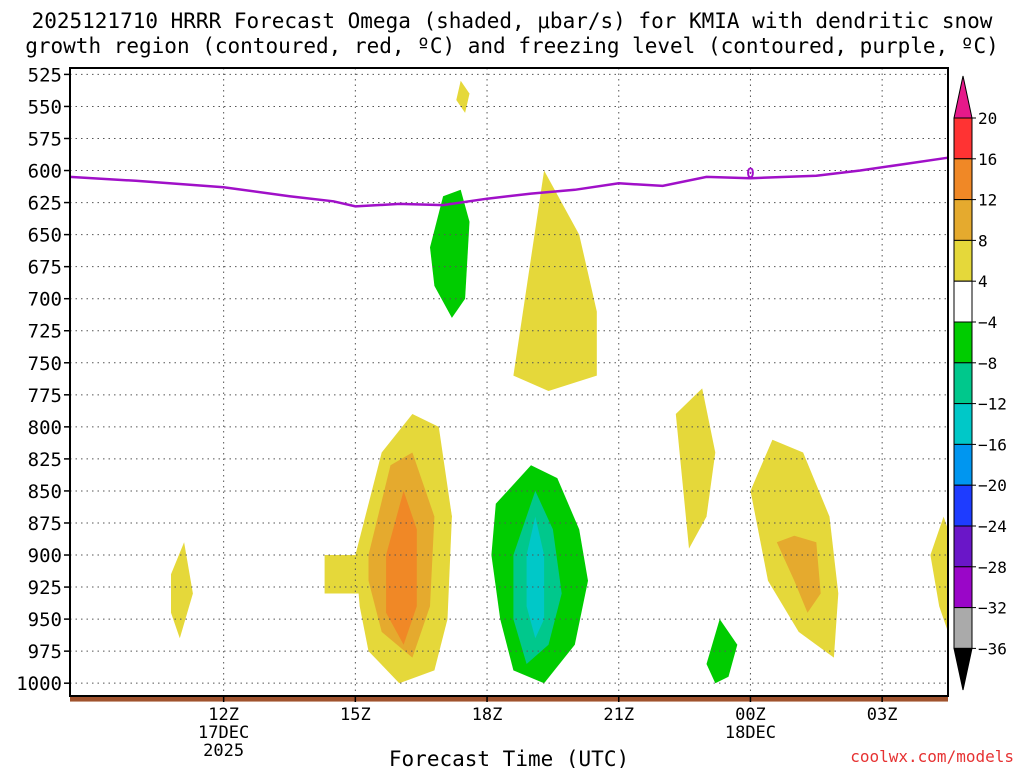  I want to click on colorbar-label-4: 4, so click(983, 281).